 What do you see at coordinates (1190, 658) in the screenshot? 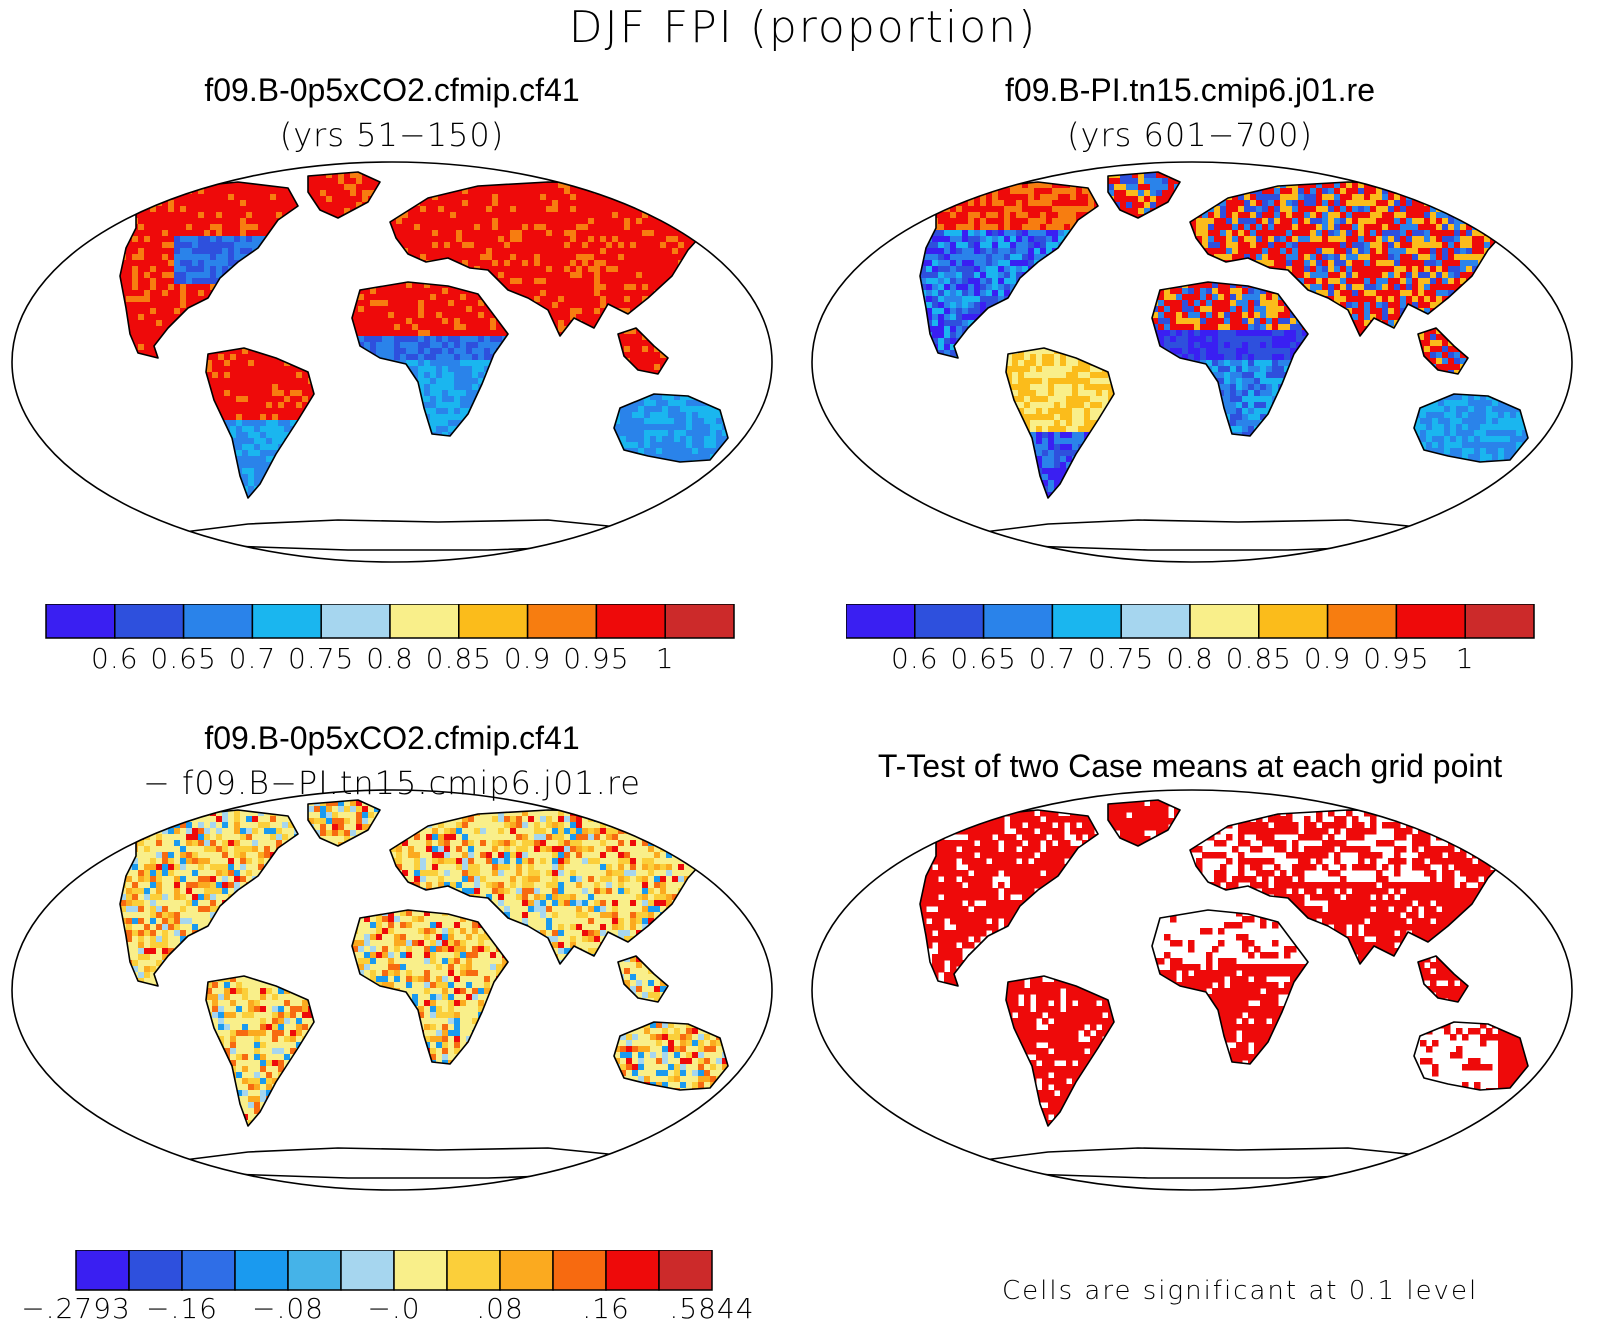
I see `colorbar-tick-label: 0.8` at bounding box center [1190, 658].